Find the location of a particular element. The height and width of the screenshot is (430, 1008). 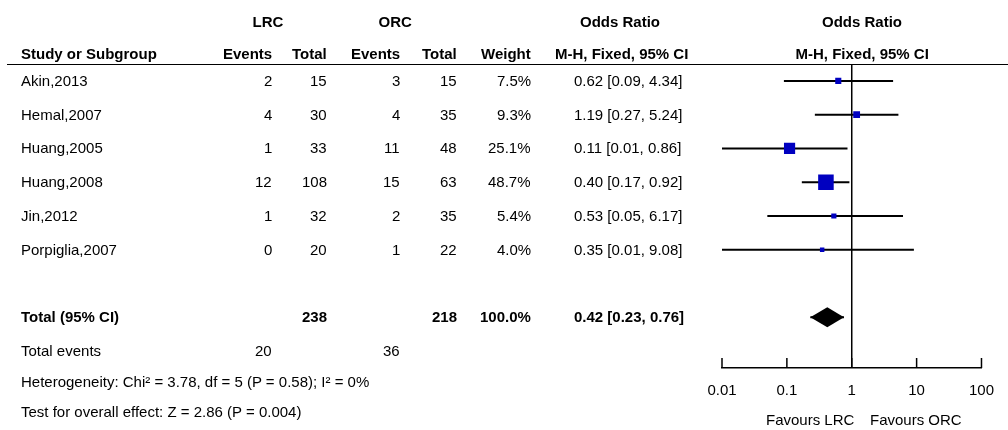

text: 5.4% is located at coordinates (514, 216).